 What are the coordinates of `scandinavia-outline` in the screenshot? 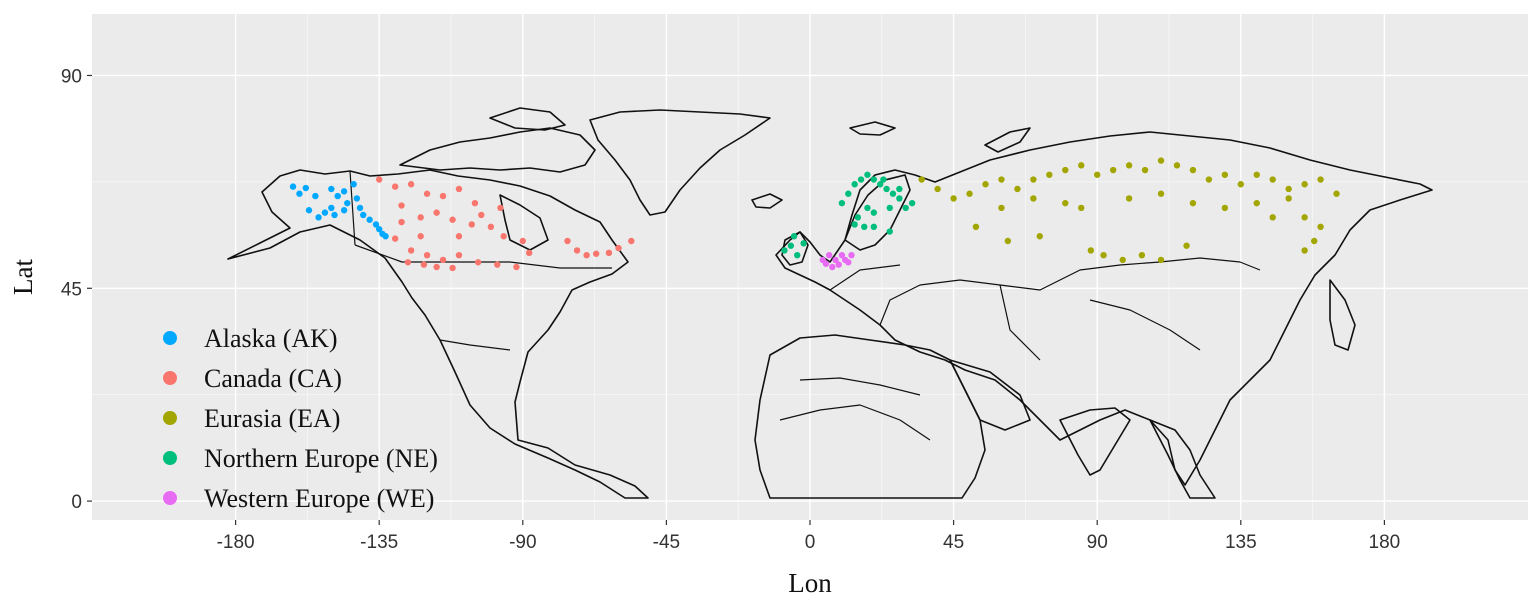 It's located at (877, 212).